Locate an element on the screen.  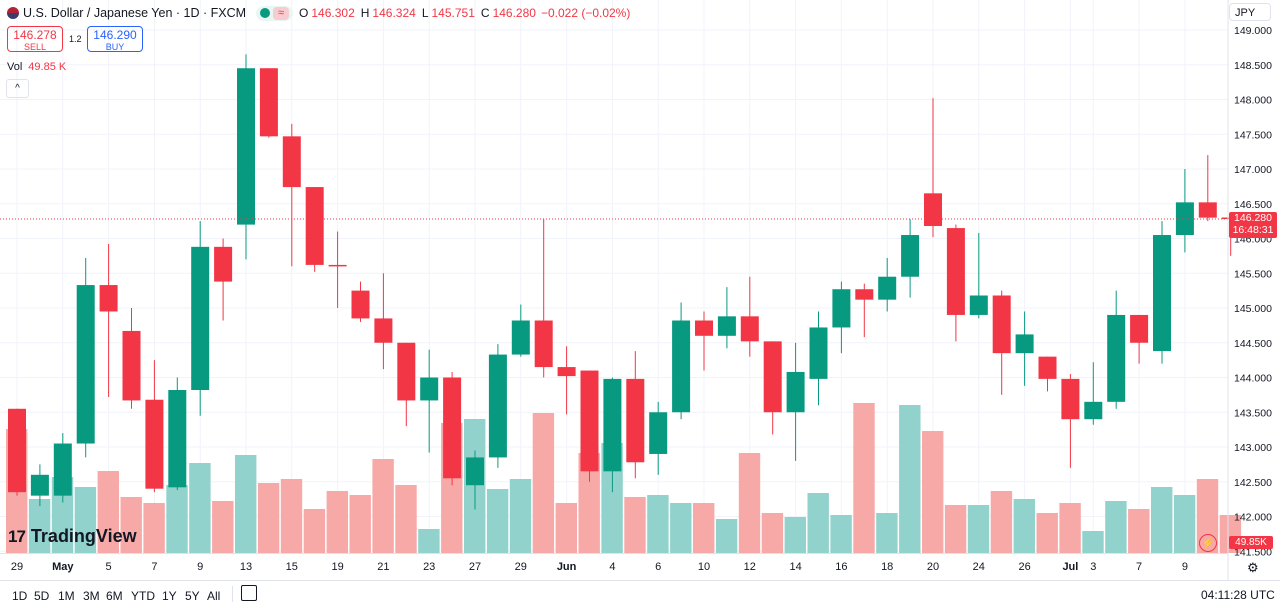
range-1m: 1M is located at coordinates (66, 596).